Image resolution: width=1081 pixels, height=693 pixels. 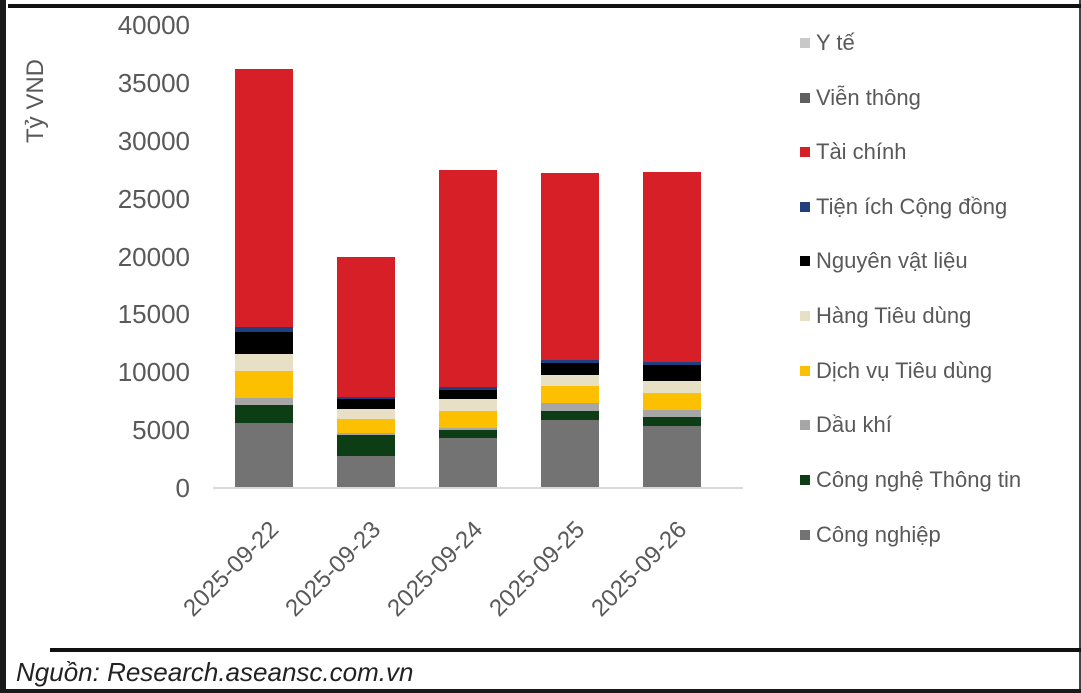 I want to click on y-tick: 0, so click(x=182, y=488).